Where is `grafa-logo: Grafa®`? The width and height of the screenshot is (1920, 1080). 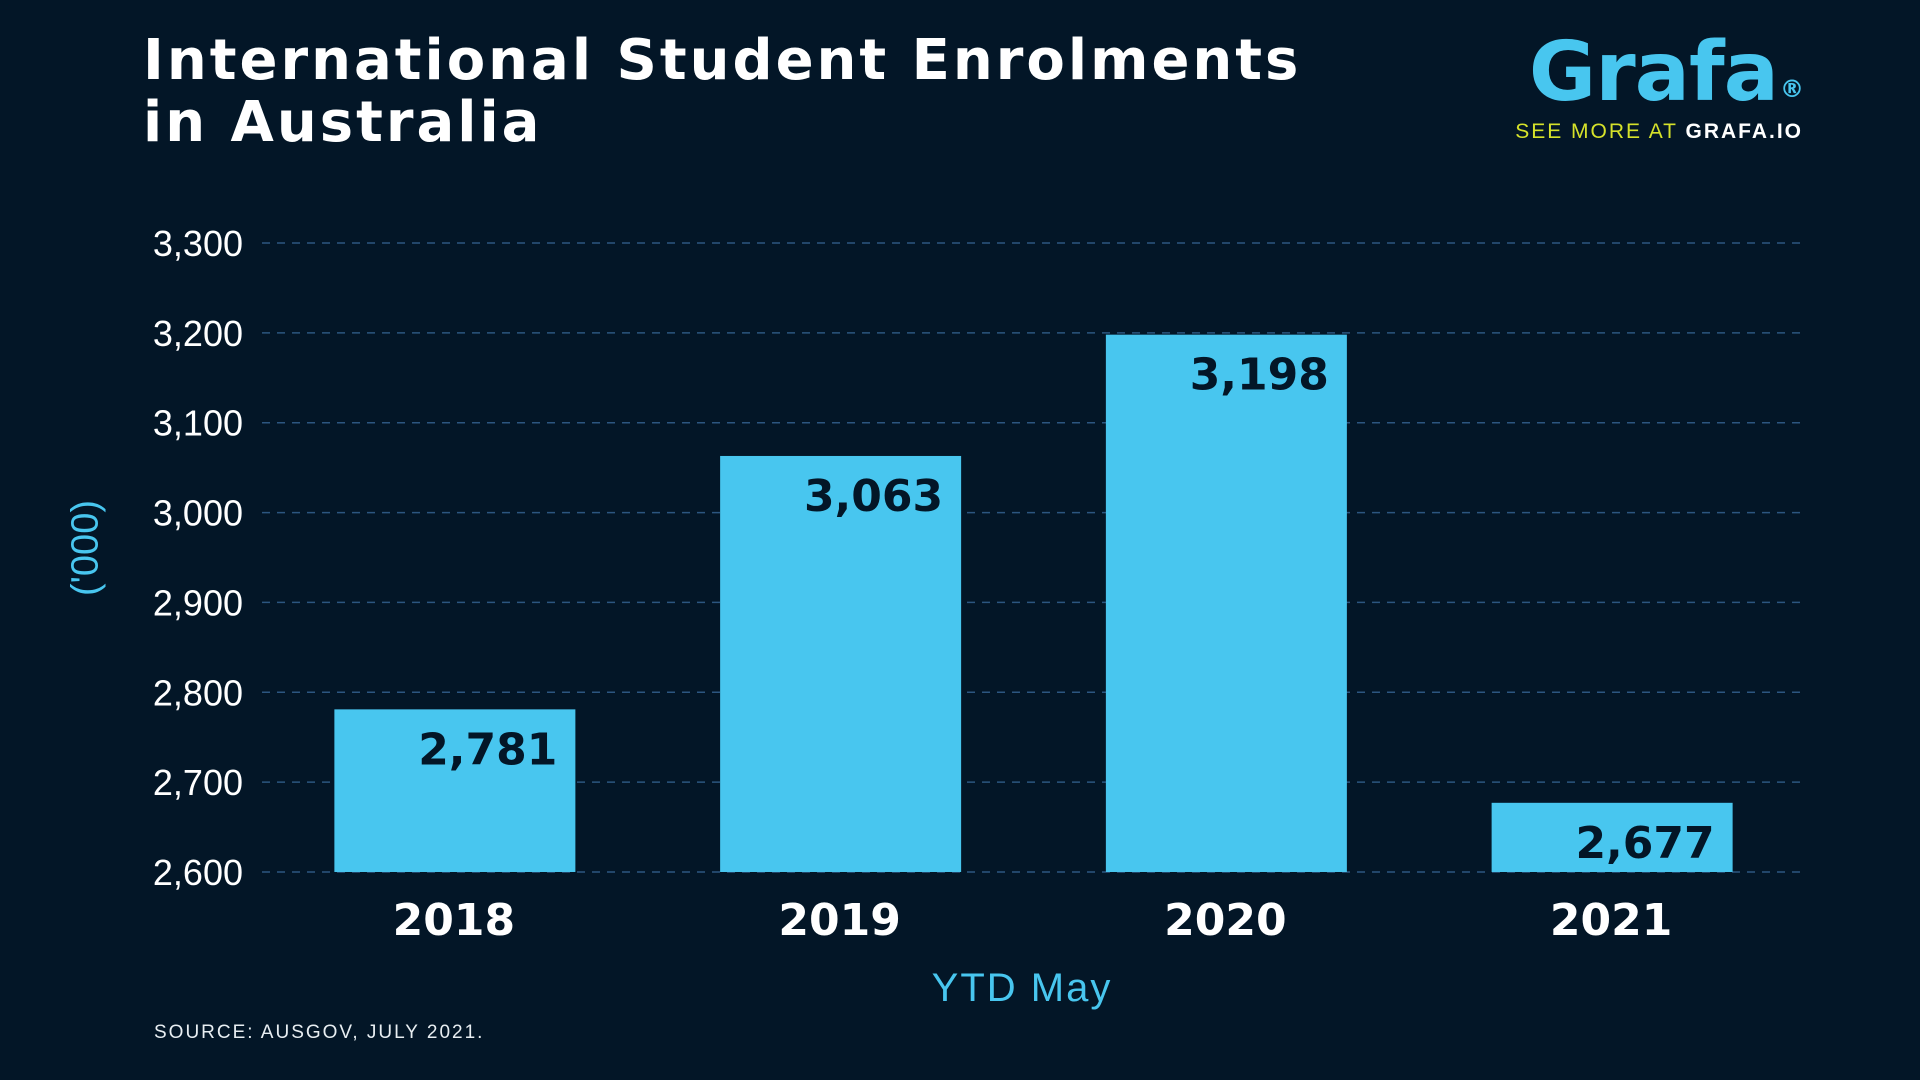 grafa-logo: Grafa® is located at coordinates (1659, 72).